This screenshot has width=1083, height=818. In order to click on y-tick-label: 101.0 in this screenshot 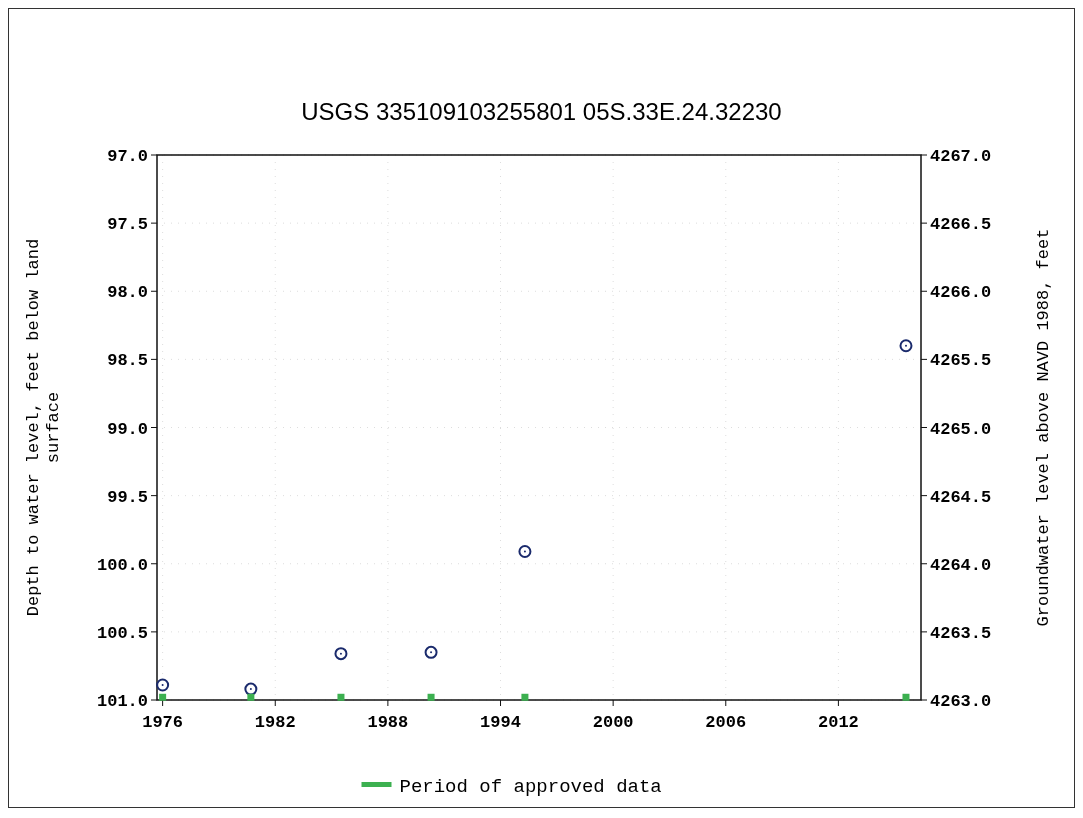, I will do `click(122, 701)`.